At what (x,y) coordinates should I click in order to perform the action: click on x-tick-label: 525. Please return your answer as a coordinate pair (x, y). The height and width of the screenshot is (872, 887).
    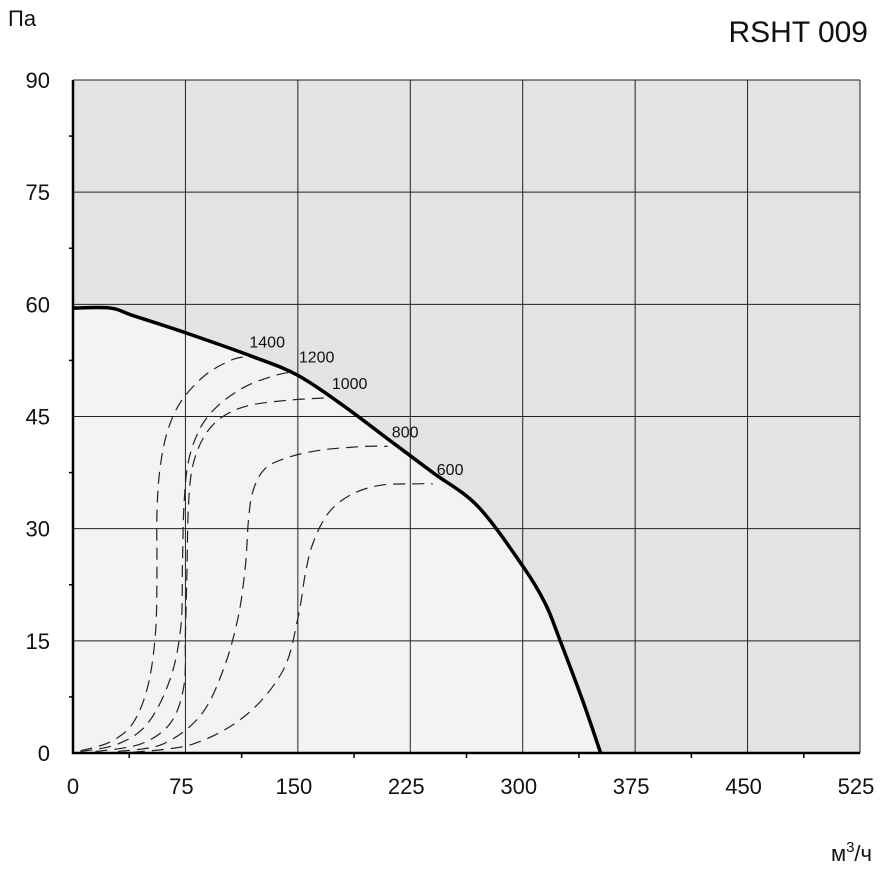
    Looking at the image, I should click on (856, 786).